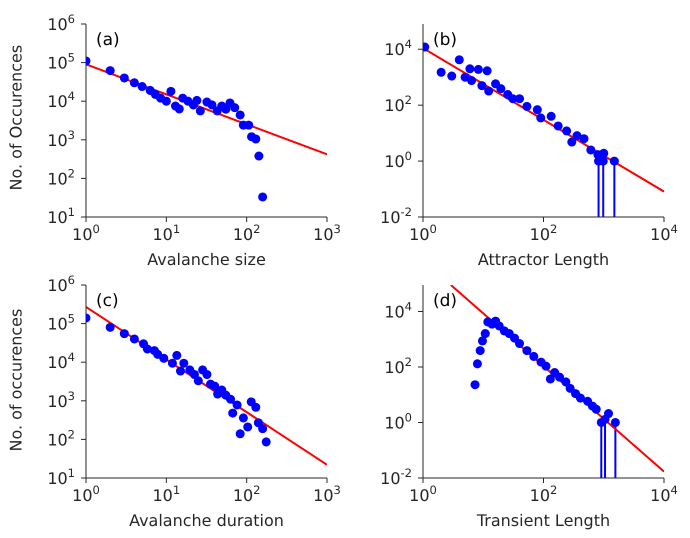  Describe the element at coordinates (16, 380) in the screenshot. I see `y-axis-title: No. of occurences` at that location.